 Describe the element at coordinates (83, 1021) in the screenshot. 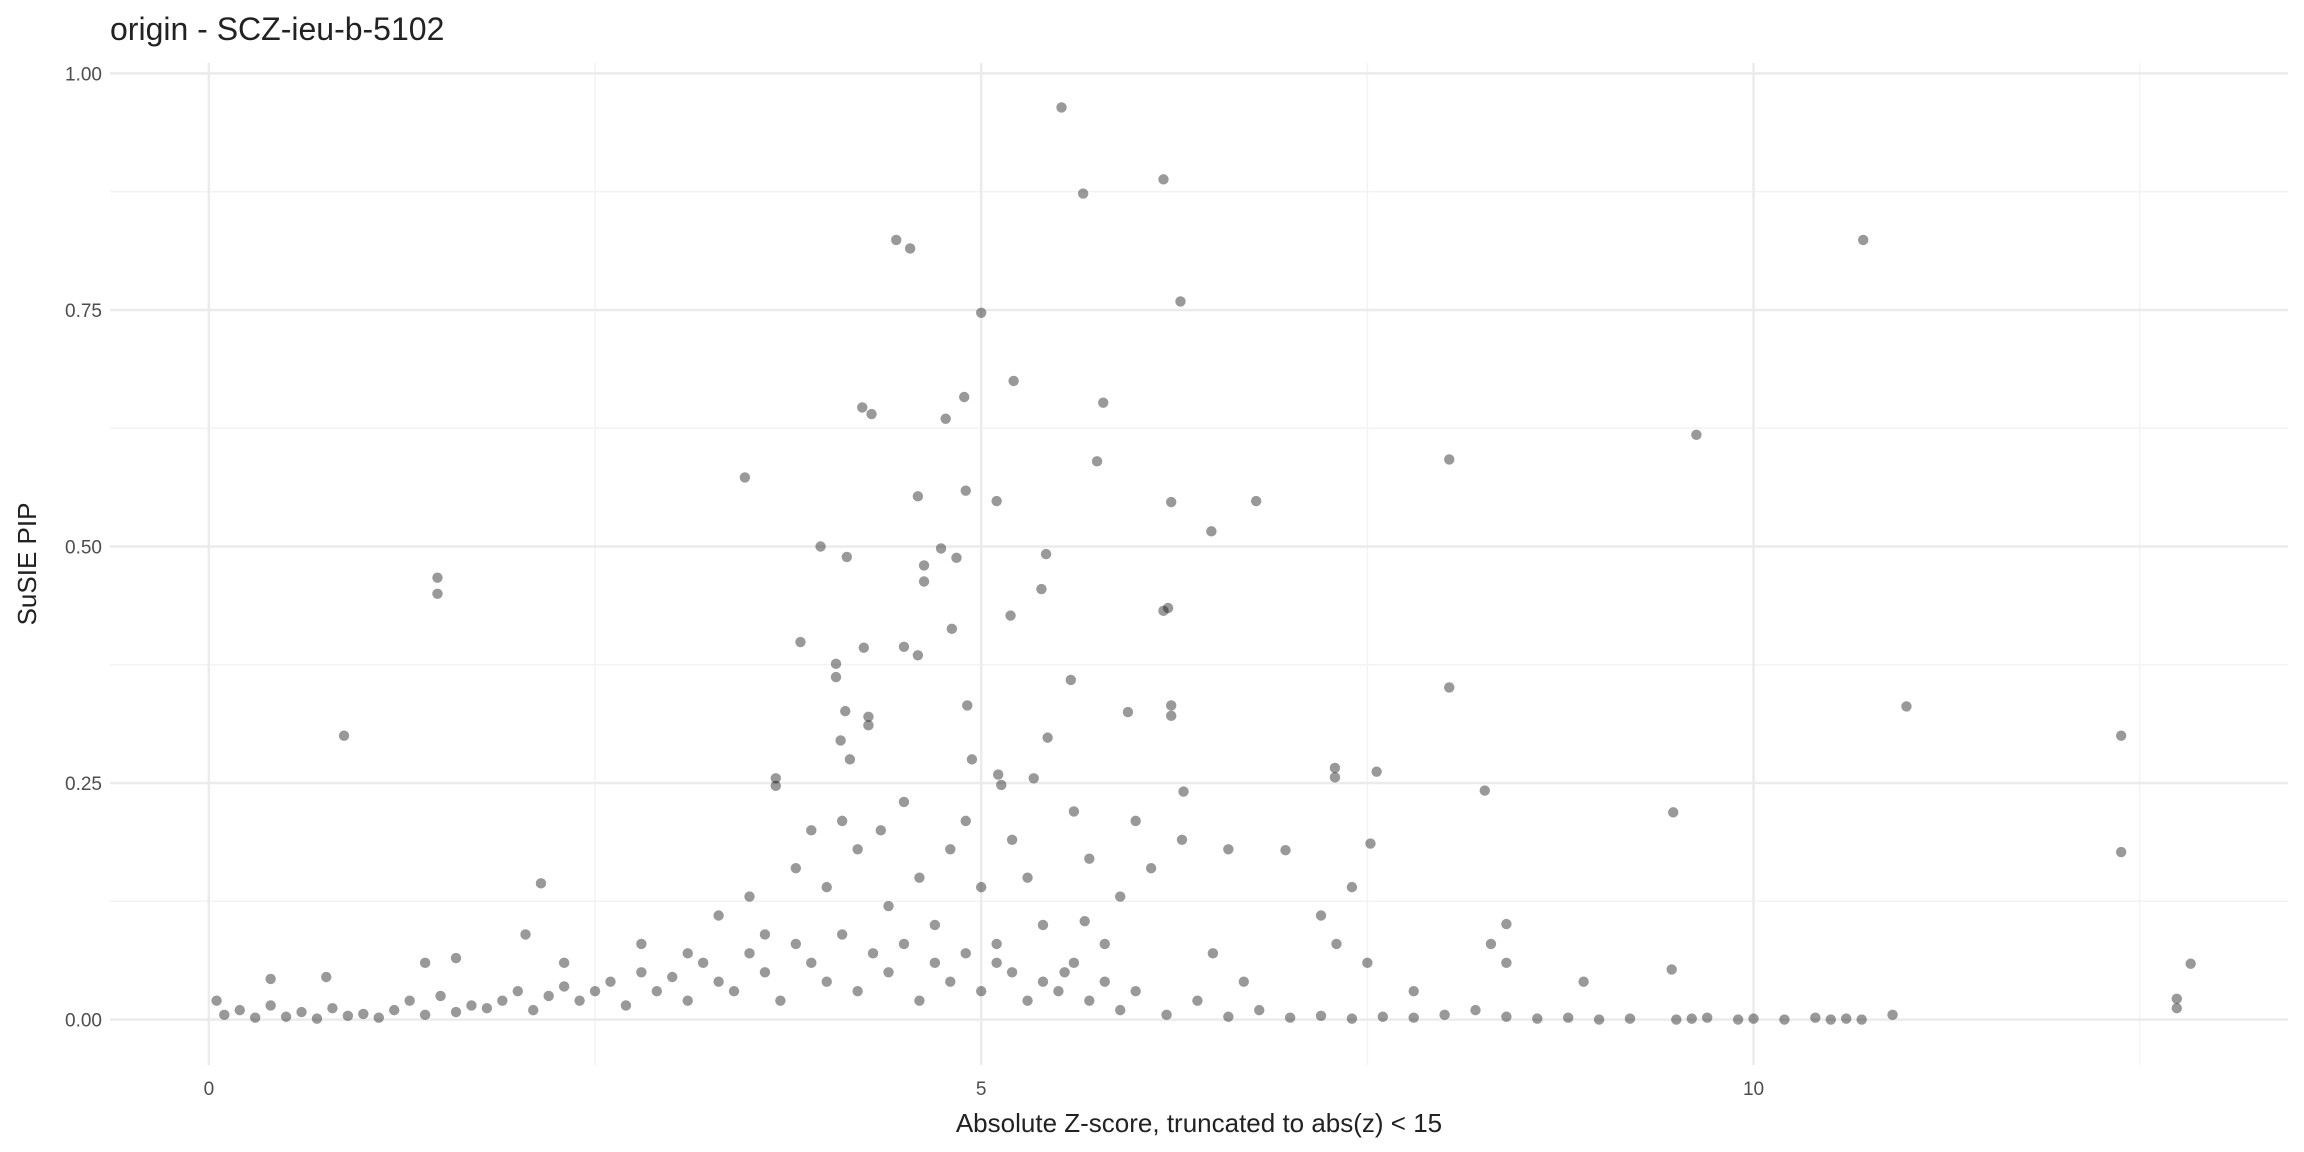

I see `y-tick-label: 0.00` at that location.